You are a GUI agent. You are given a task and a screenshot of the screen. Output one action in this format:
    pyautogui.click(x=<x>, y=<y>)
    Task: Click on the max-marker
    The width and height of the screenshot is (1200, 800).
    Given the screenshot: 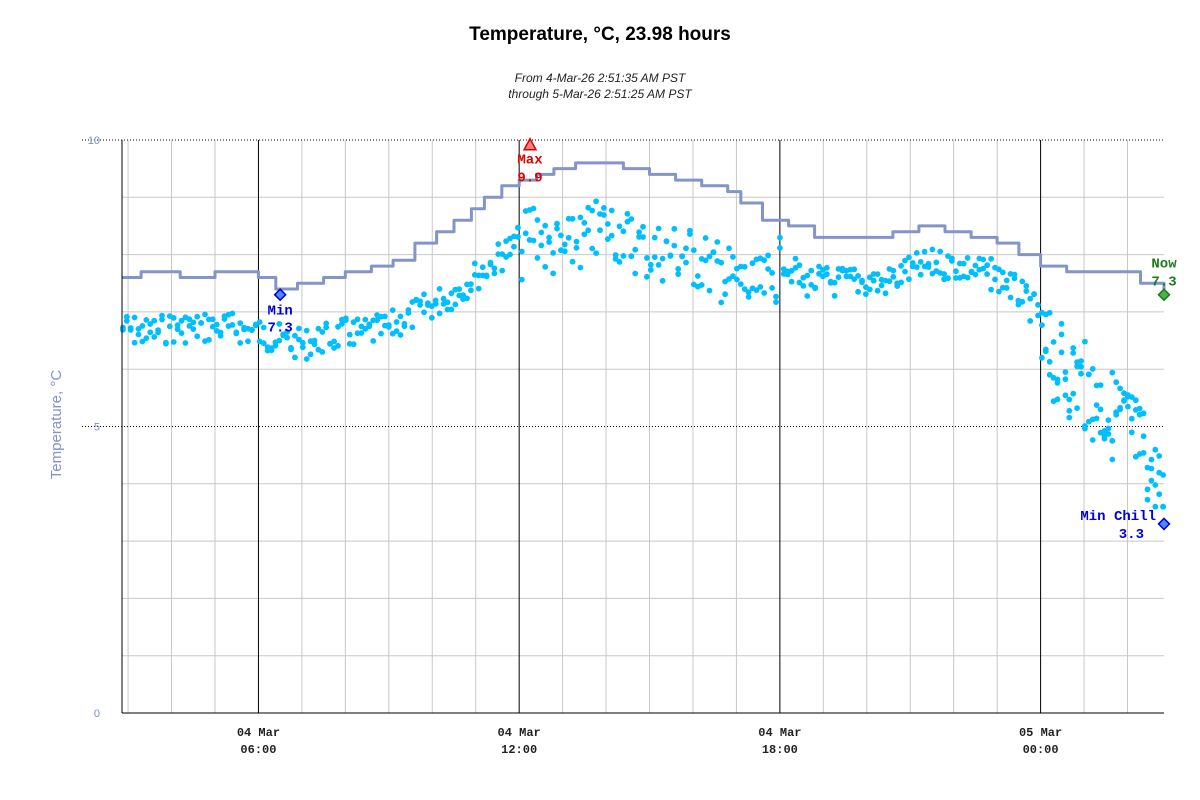 What is the action you would take?
    pyautogui.click(x=530, y=144)
    